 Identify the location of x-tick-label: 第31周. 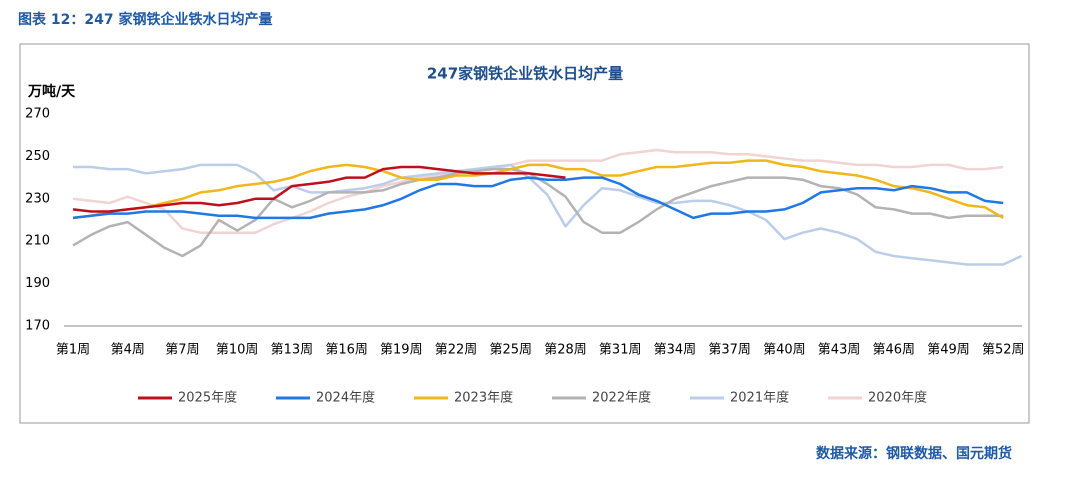
(620, 350).